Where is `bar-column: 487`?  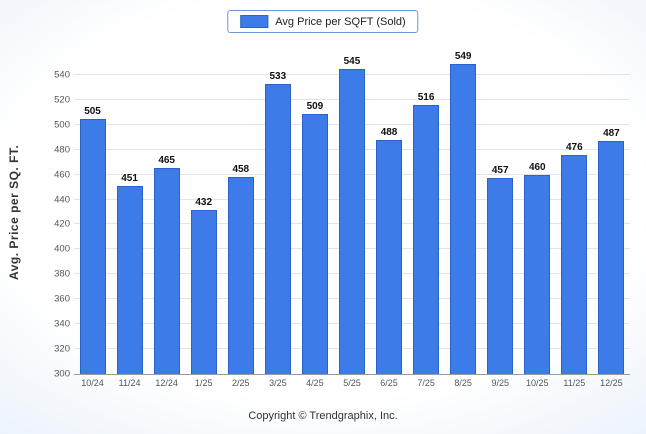
bar-column: 487 is located at coordinates (611, 212).